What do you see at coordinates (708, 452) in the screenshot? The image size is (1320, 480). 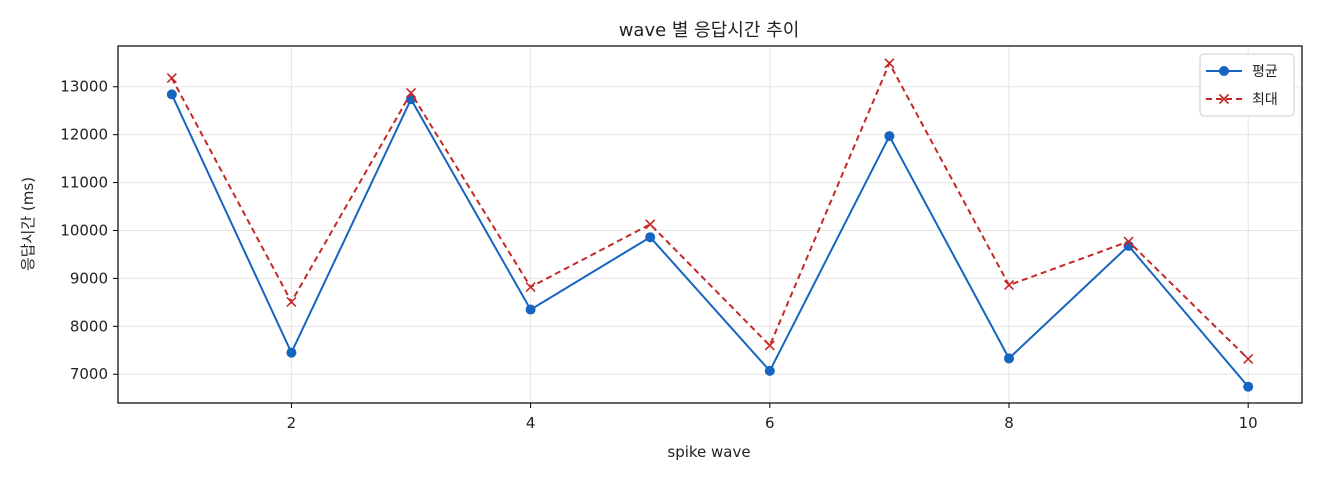 I see `x-axis-label: spike wave` at bounding box center [708, 452].